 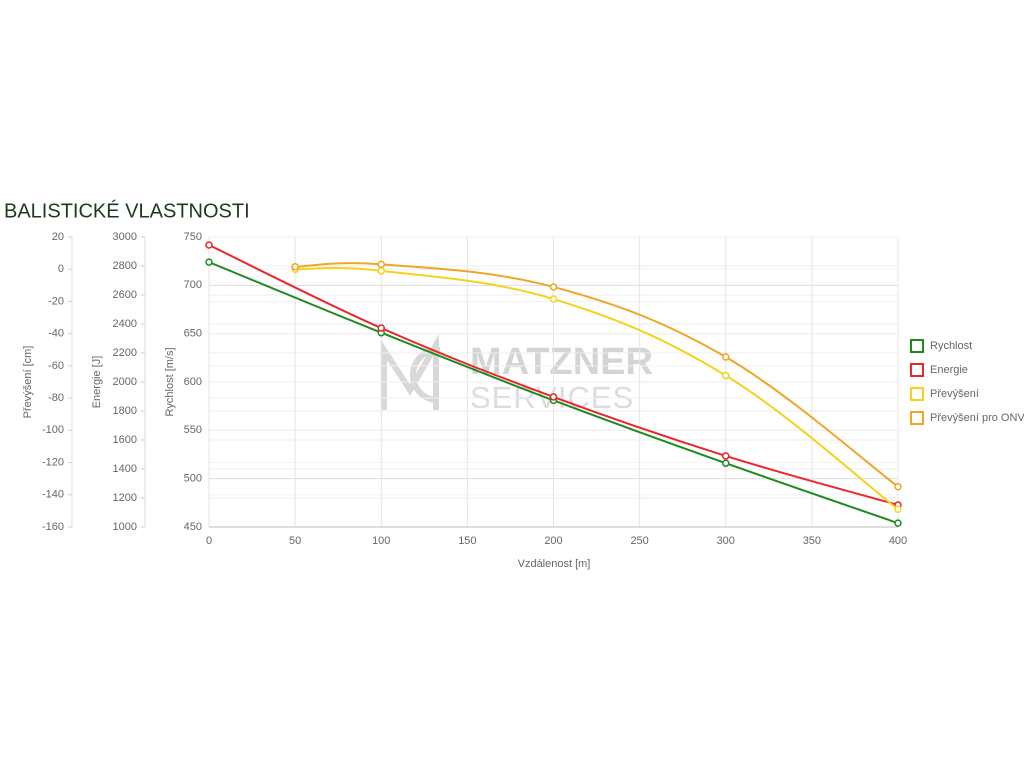 I want to click on y3-tick-label: -20, so click(x=56, y=301).